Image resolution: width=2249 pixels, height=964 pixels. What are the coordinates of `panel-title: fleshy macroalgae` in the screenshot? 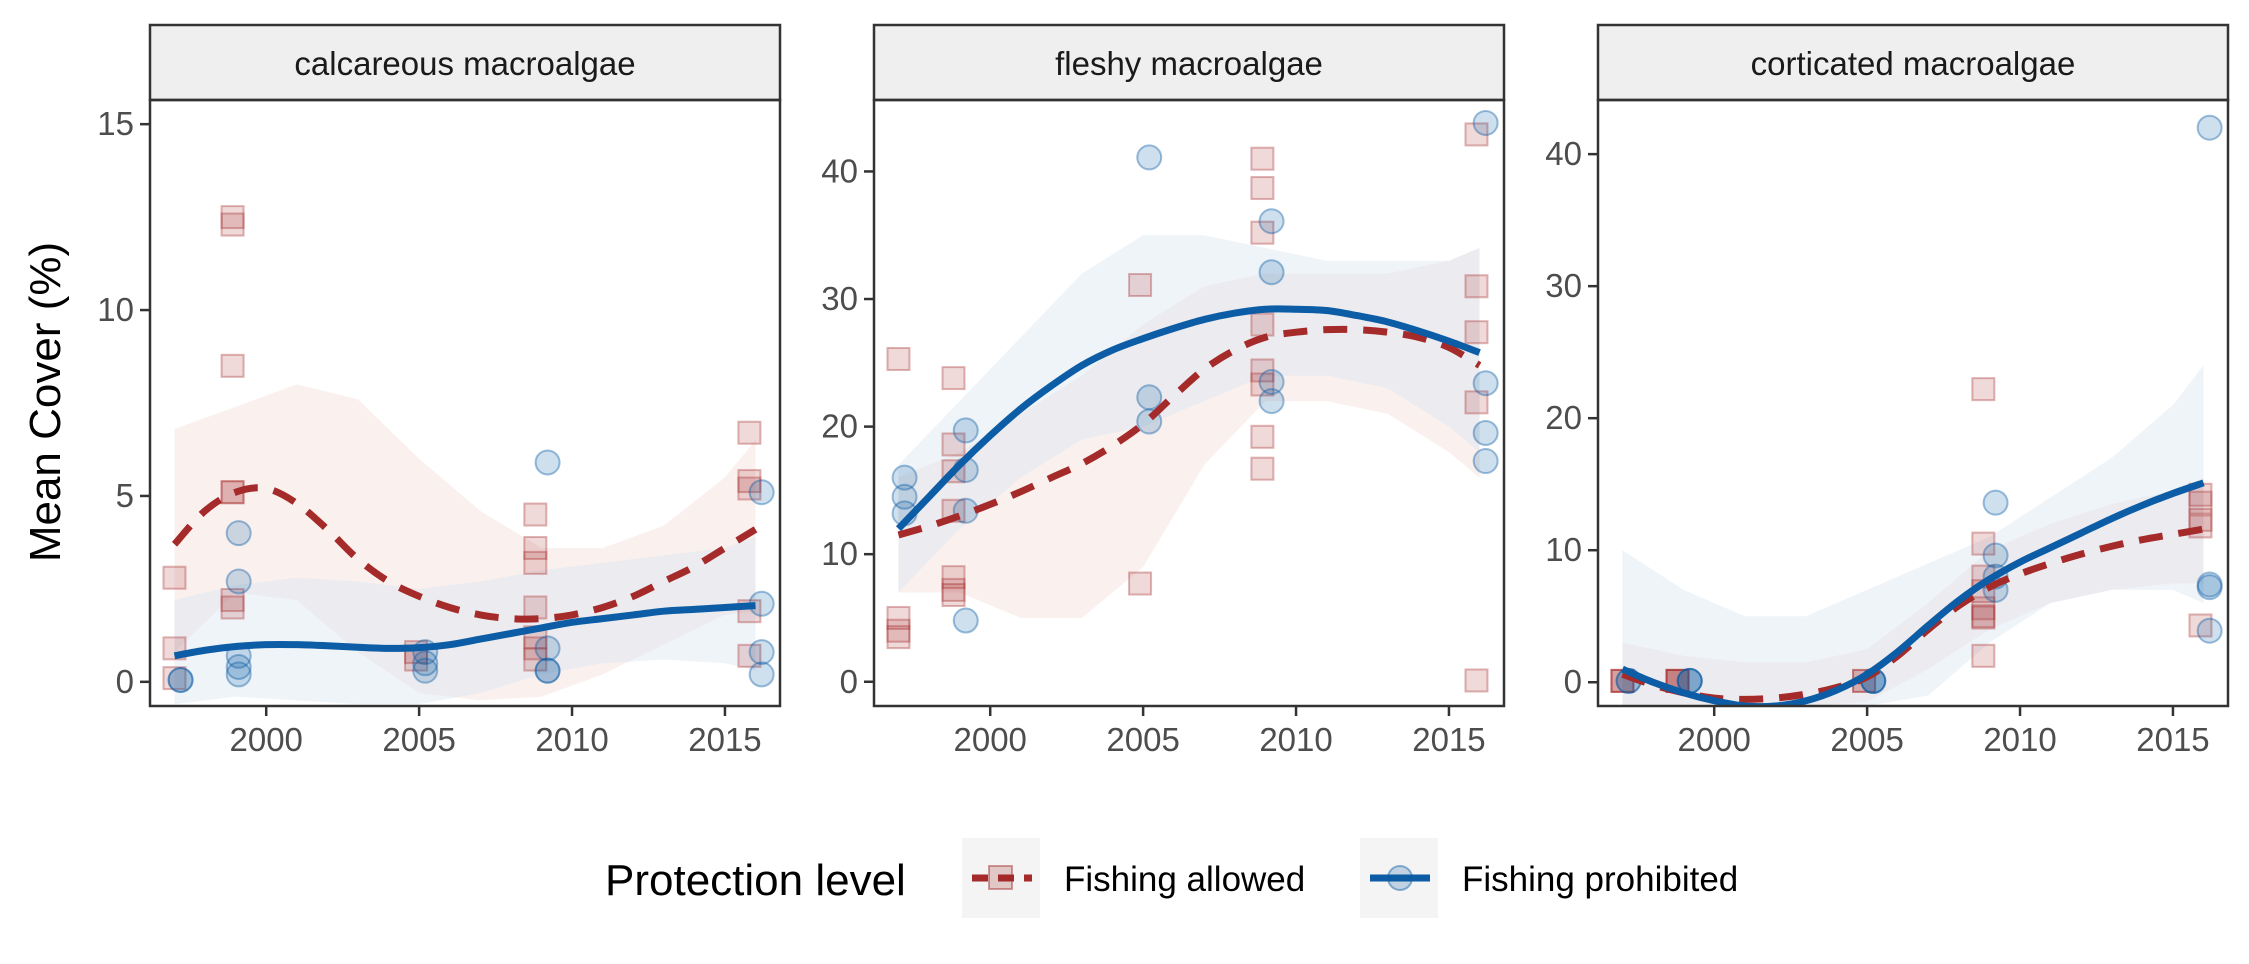 It's located at (1189, 63).